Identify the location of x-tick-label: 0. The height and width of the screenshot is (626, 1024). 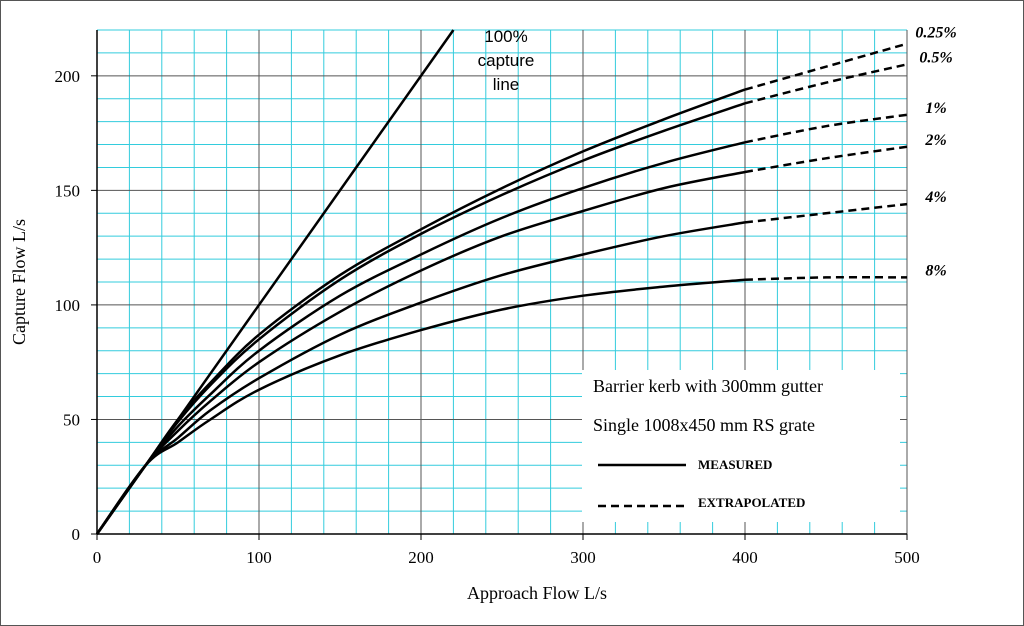
(97, 557).